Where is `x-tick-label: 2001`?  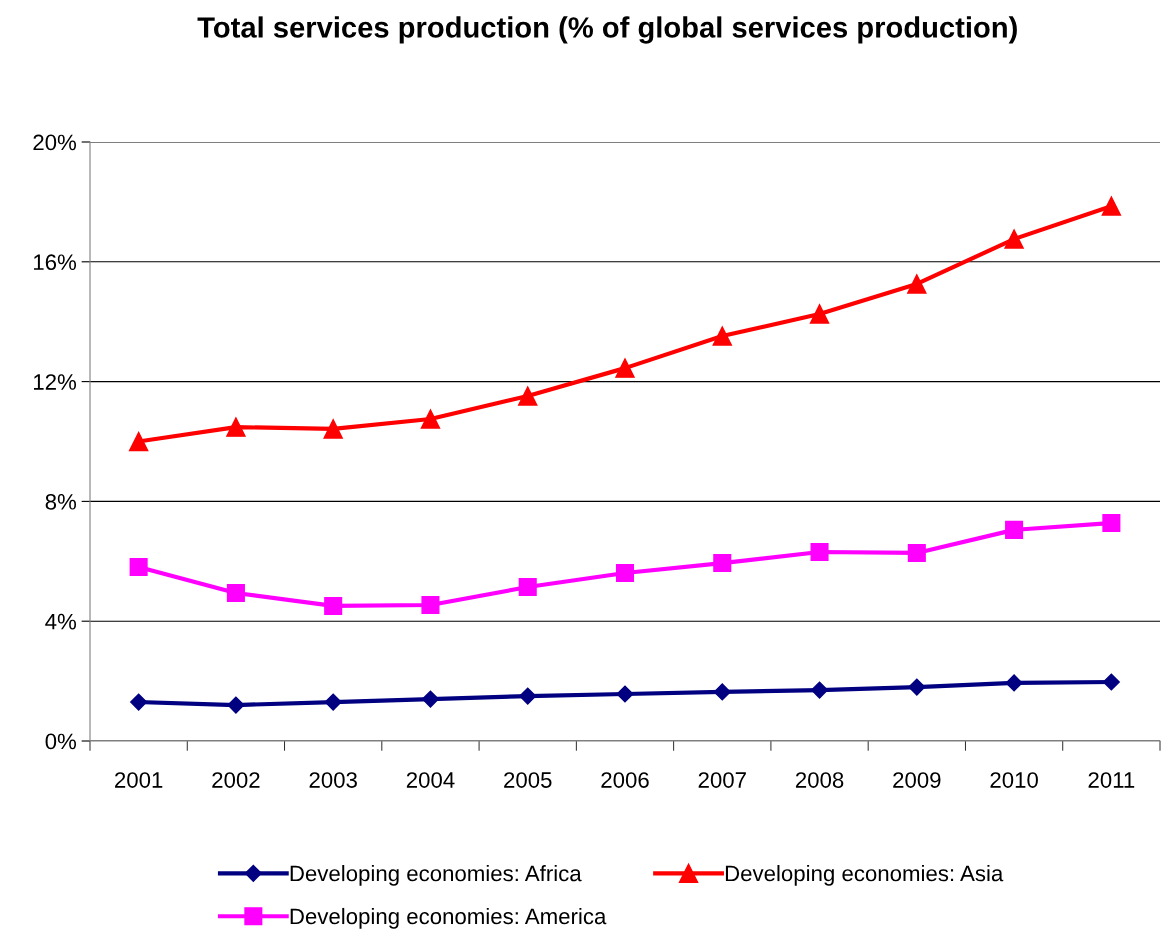
x-tick-label: 2001 is located at coordinates (139, 780).